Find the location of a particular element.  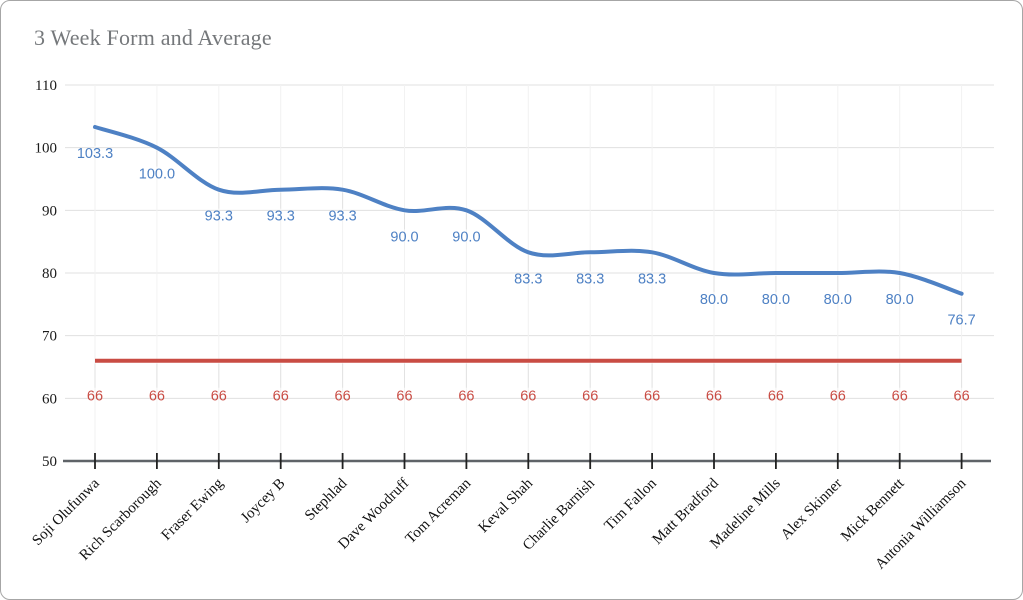

x-category-label: Tom Acreman is located at coordinates (439, 511).